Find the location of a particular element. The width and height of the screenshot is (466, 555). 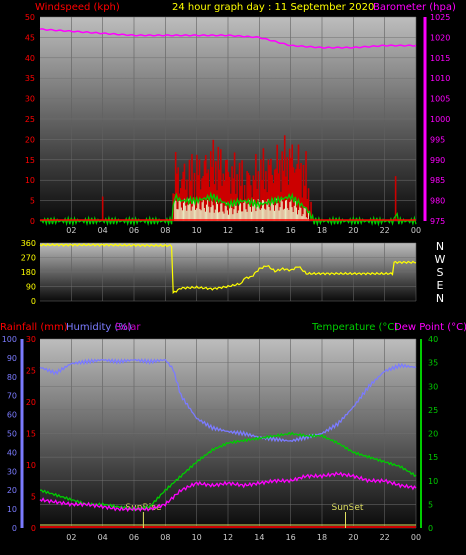

barometer-tick-label: 1015 is located at coordinates (440, 58).